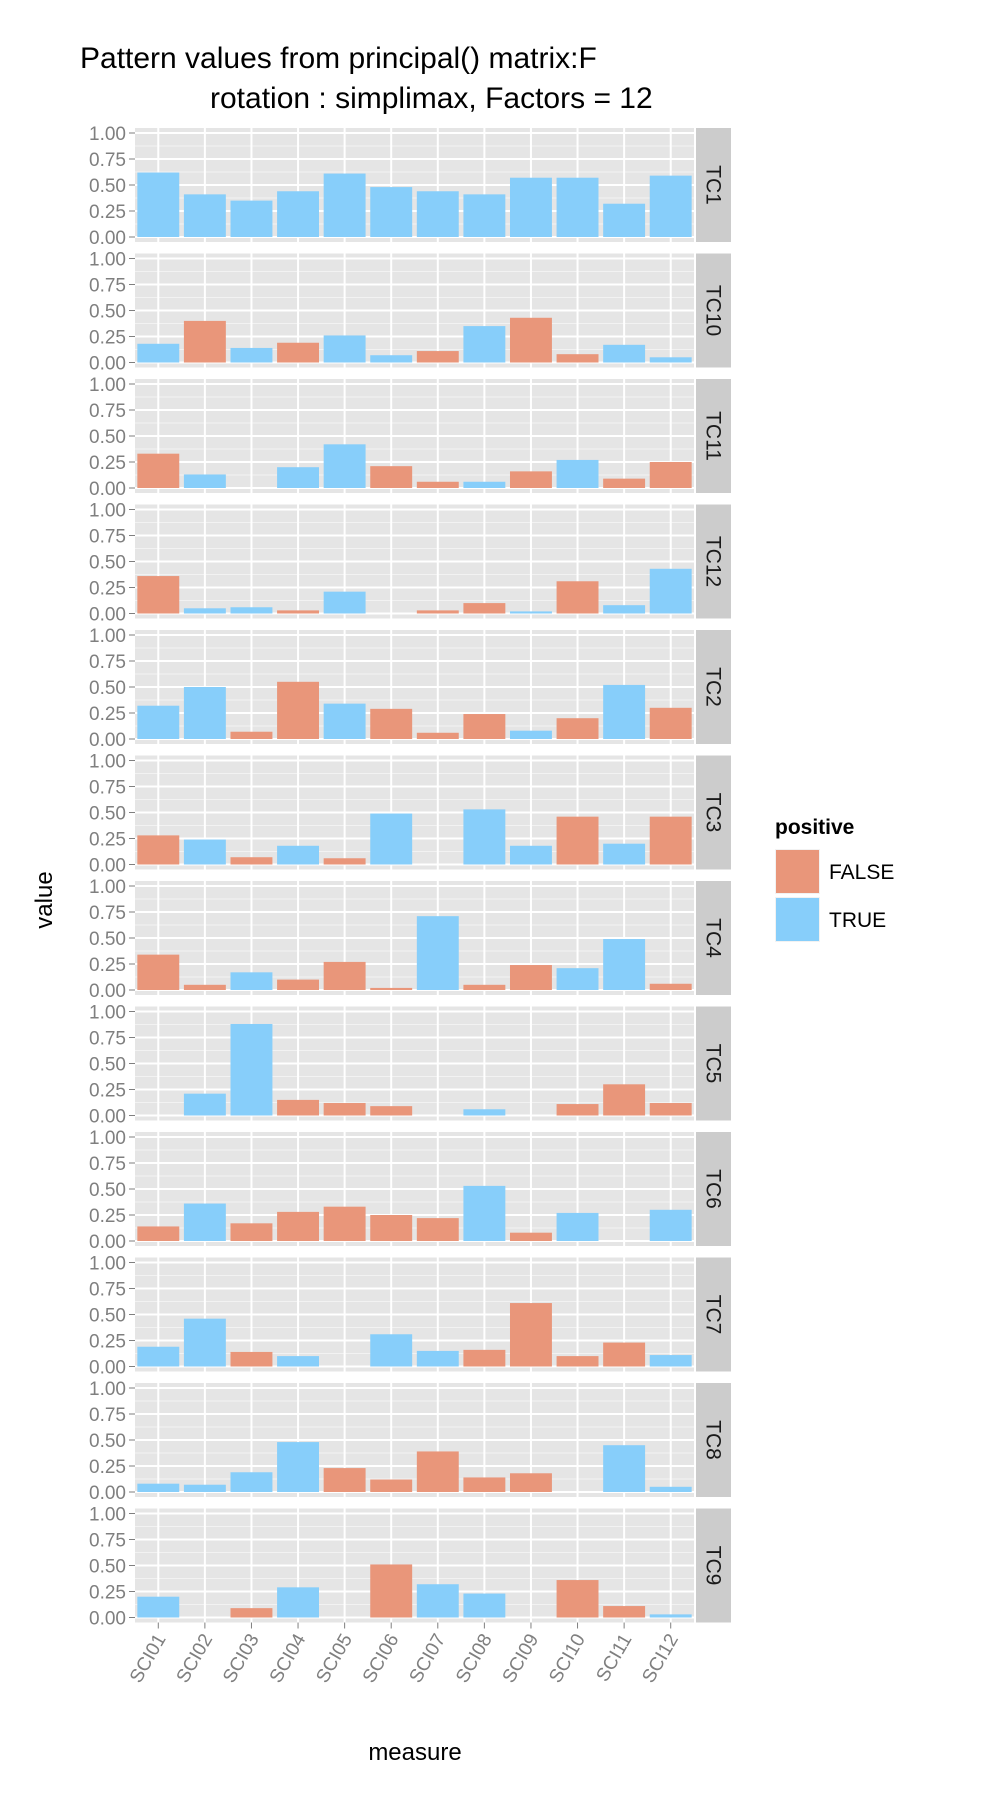 The width and height of the screenshot is (1000, 1805). What do you see at coordinates (624, 1100) in the screenshot?
I see `bar-tc5-sci11` at bounding box center [624, 1100].